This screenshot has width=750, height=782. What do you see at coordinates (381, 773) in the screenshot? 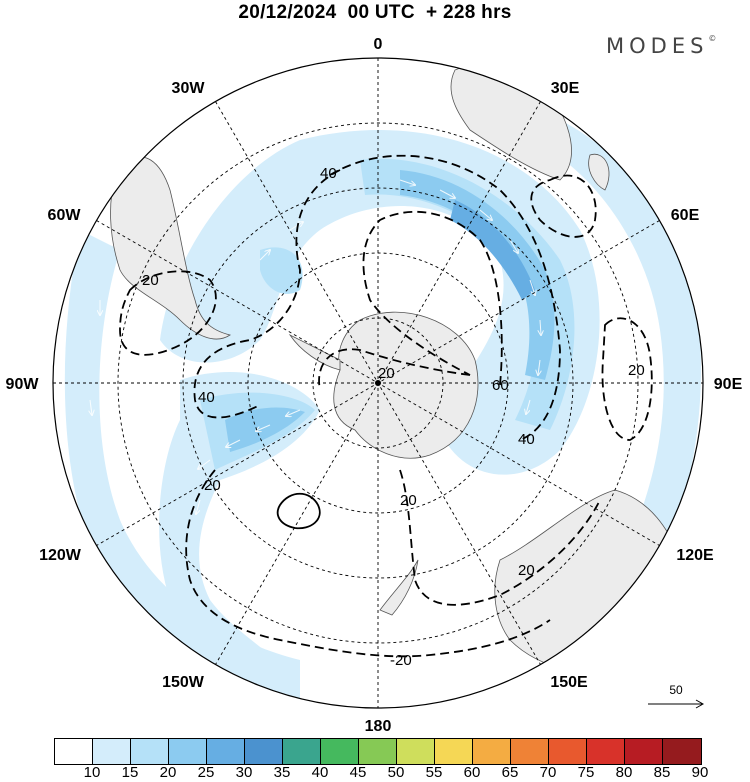
I see `colorbar-labels: 10 15 20 25 30 35 40 45 50 55 60 65 70 75 80 85 90` at bounding box center [381, 773].